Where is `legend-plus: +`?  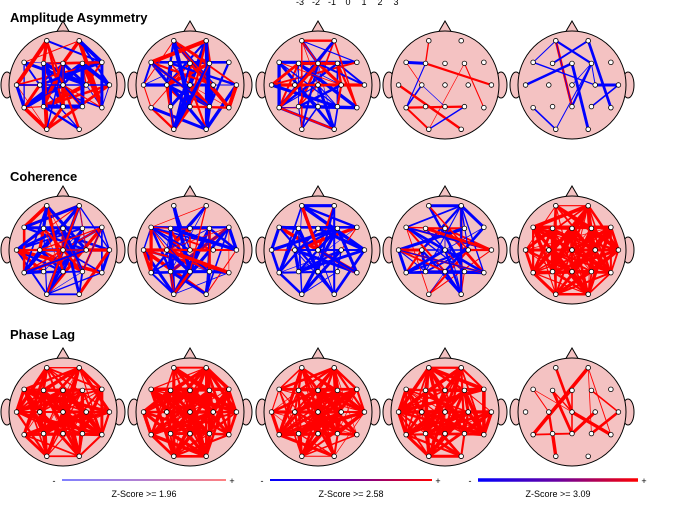 legend-plus: + is located at coordinates (437, 481).